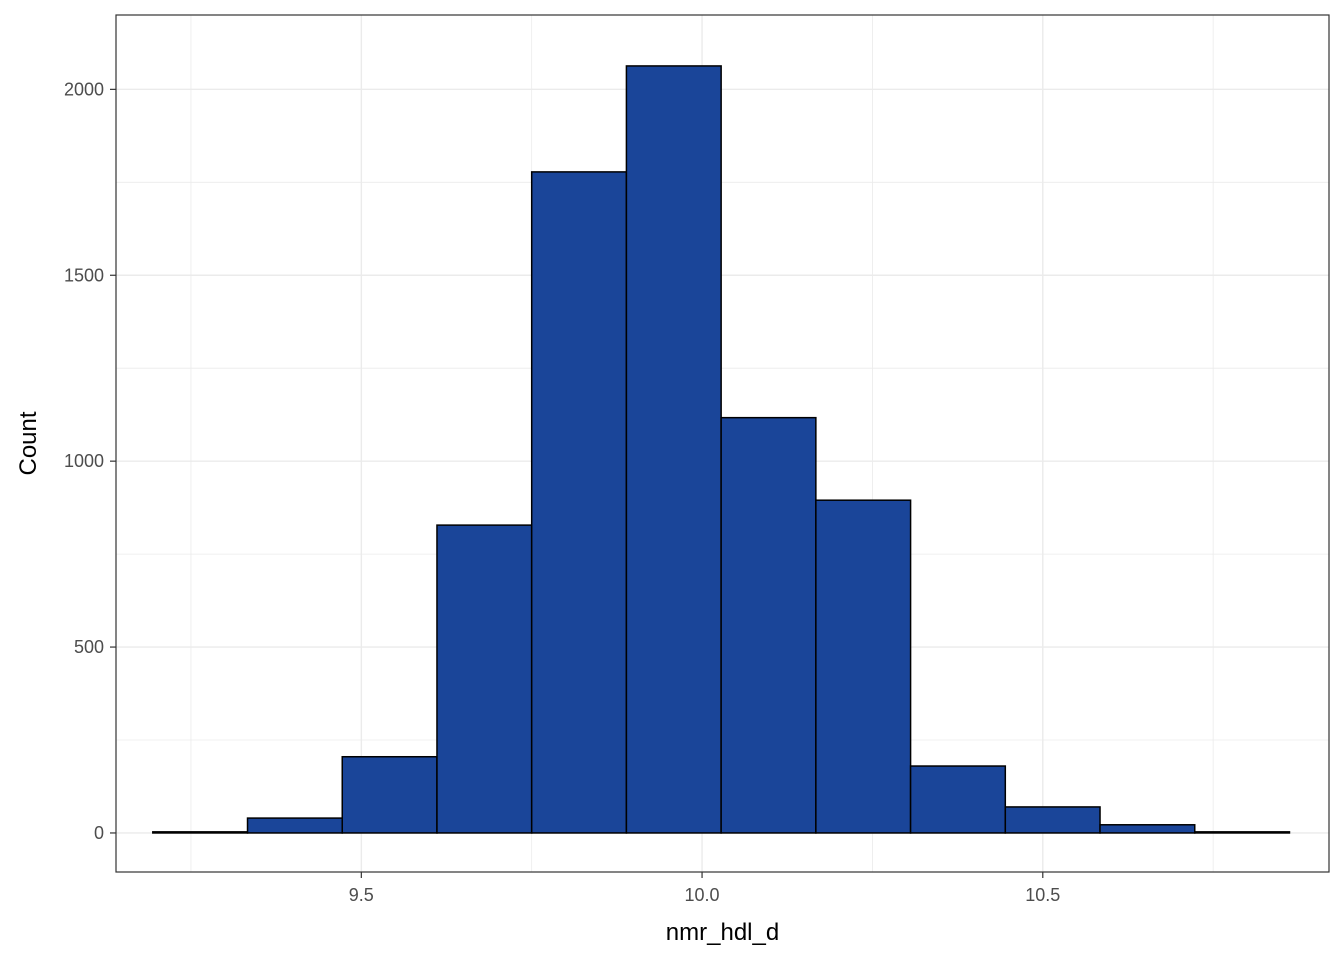 Image resolution: width=1344 pixels, height=960 pixels. What do you see at coordinates (84, 461) in the screenshot?
I see `y-tick-label: 1000` at bounding box center [84, 461].